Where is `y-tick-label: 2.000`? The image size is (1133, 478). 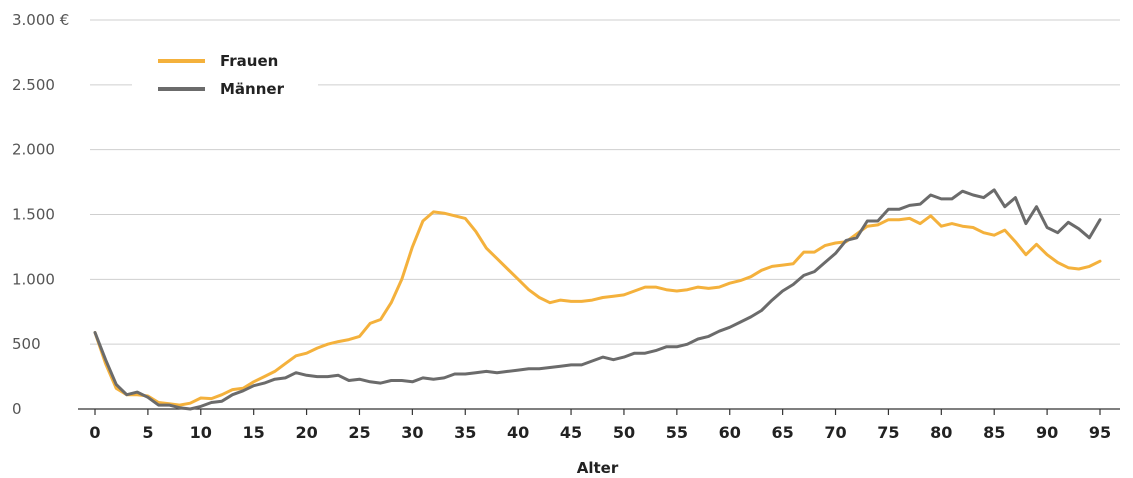
y-tick-label: 2.000 is located at coordinates (33, 150).